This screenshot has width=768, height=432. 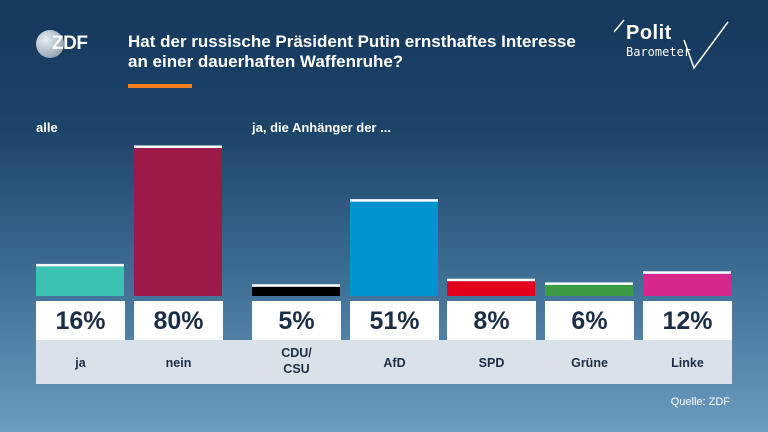 What do you see at coordinates (687, 284) in the screenshot?
I see `bar-linke` at bounding box center [687, 284].